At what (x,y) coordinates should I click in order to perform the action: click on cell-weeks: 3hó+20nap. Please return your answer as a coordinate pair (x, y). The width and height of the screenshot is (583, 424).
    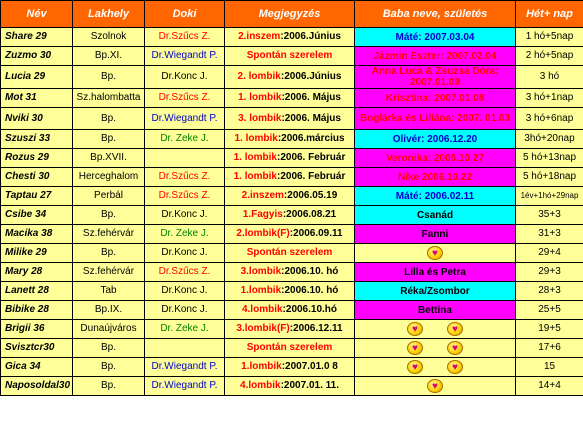
    Looking at the image, I should click on (549, 139).